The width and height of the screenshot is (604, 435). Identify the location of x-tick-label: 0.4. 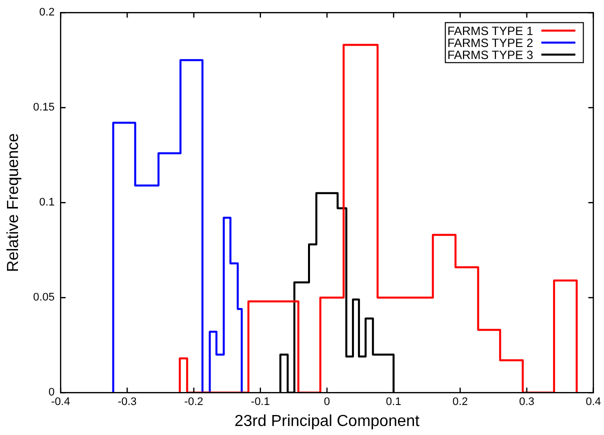
(594, 402).